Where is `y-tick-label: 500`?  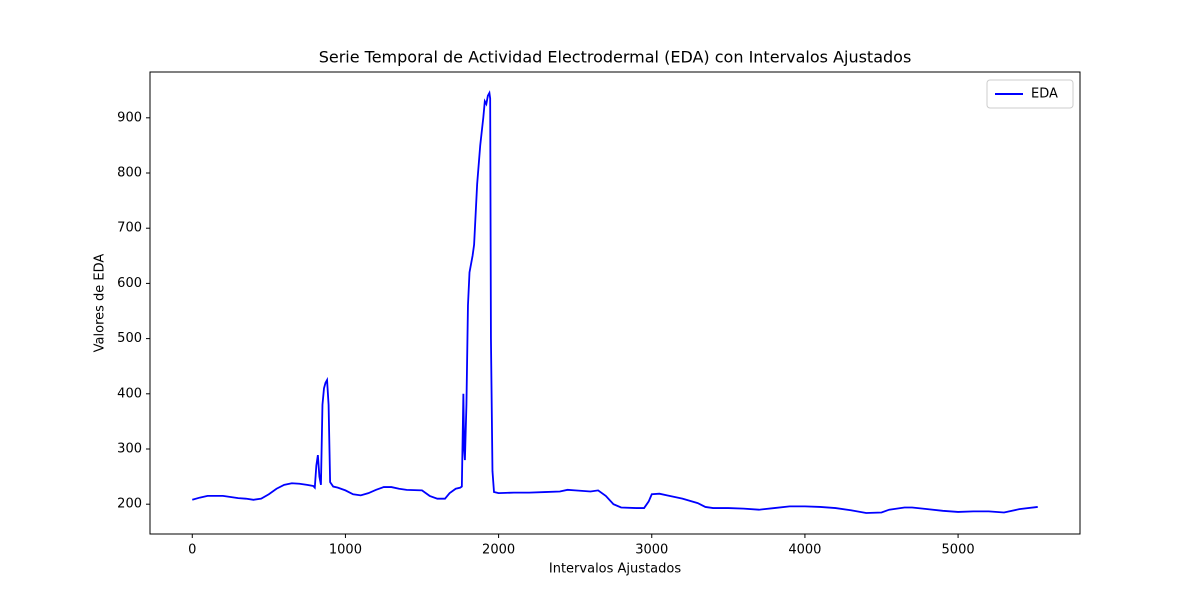
y-tick-label: 500 is located at coordinates (129, 338).